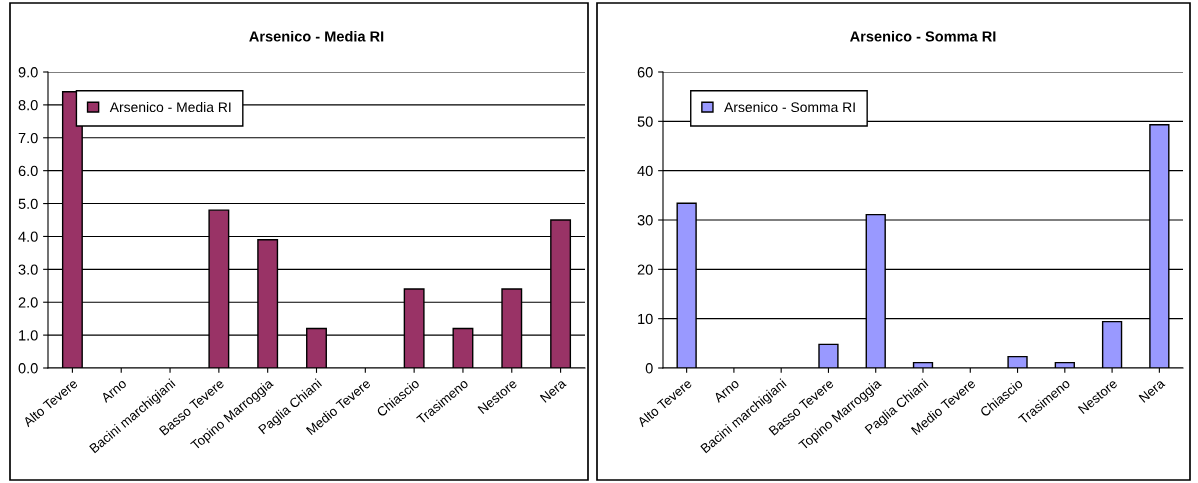 The height and width of the screenshot is (483, 1198). What do you see at coordinates (645, 269) in the screenshot?
I see `y-tick-label: 20` at bounding box center [645, 269].